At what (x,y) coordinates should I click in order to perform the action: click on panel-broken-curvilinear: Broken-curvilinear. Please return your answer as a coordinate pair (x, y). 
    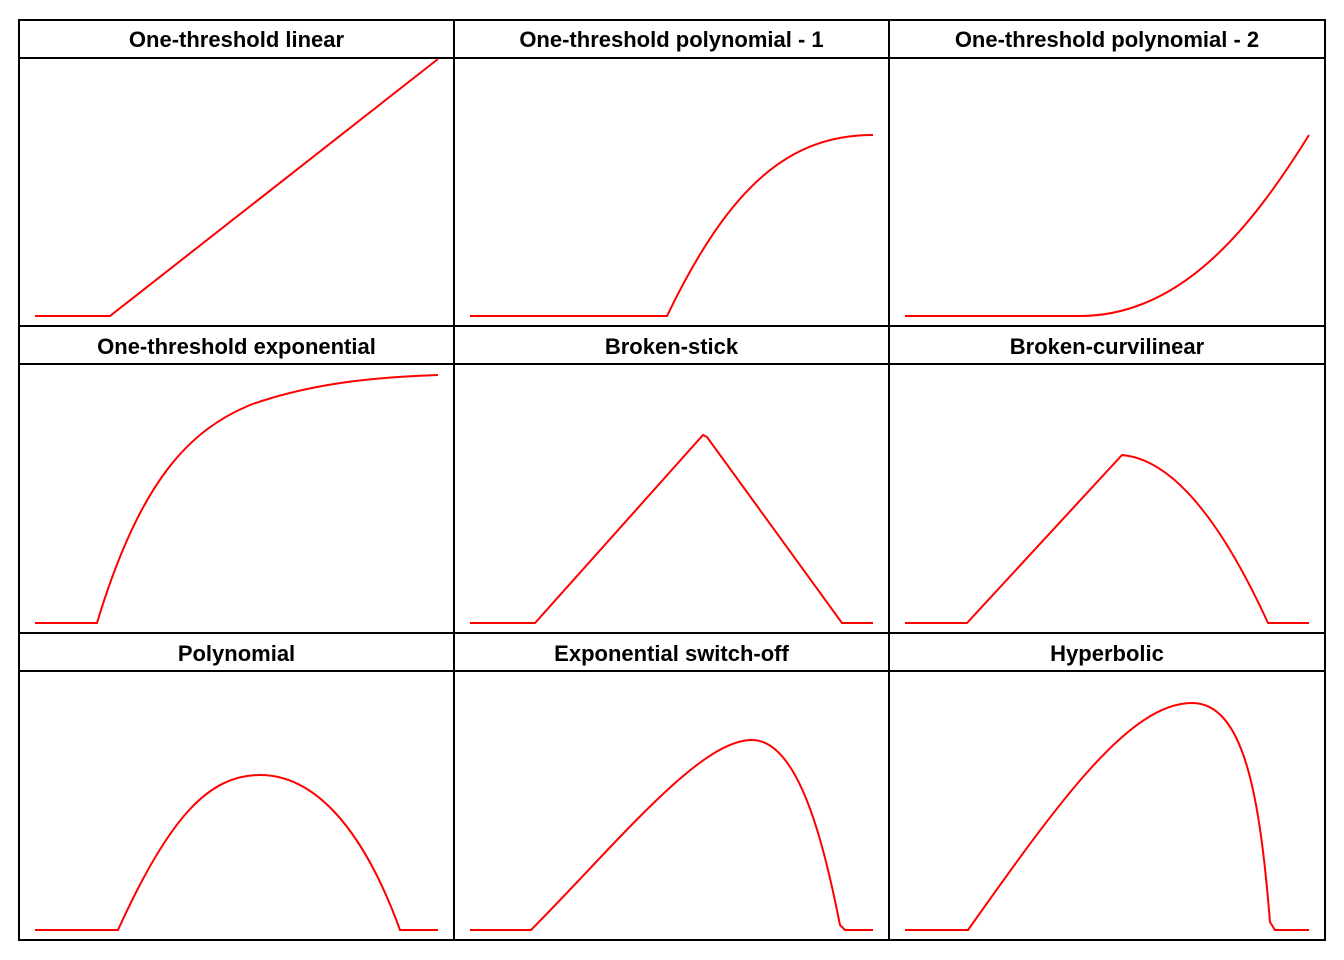
    Looking at the image, I should click on (1107, 479).